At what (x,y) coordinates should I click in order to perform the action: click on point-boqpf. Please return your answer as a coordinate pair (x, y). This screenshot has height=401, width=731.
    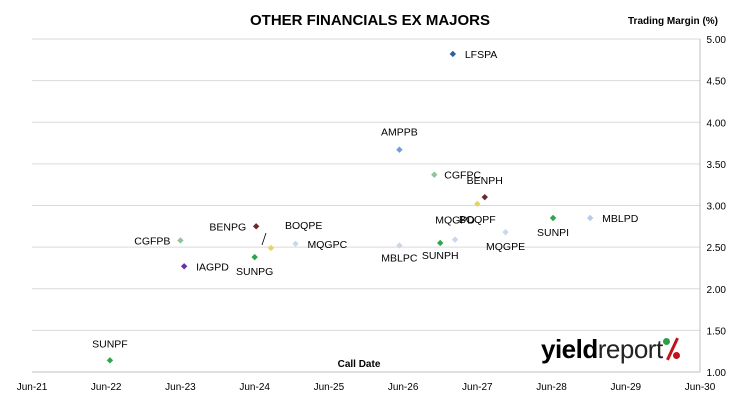
    Looking at the image, I should click on (477, 204).